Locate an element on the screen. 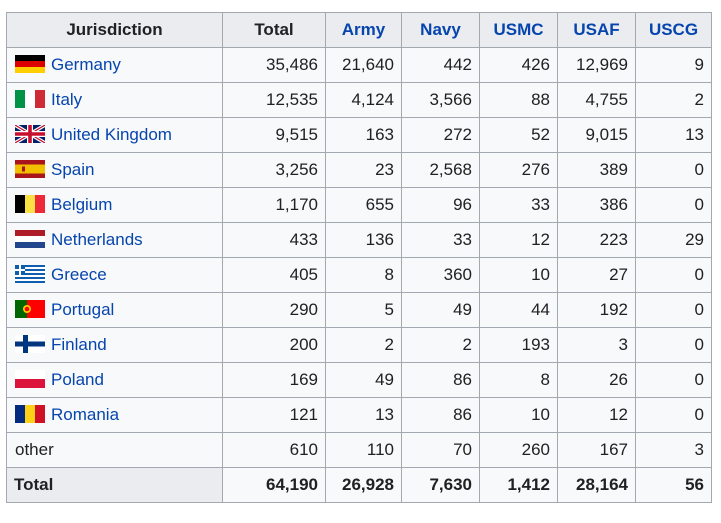  table-row: Greece 405 8 360 10 27 0 is located at coordinates (359, 275).